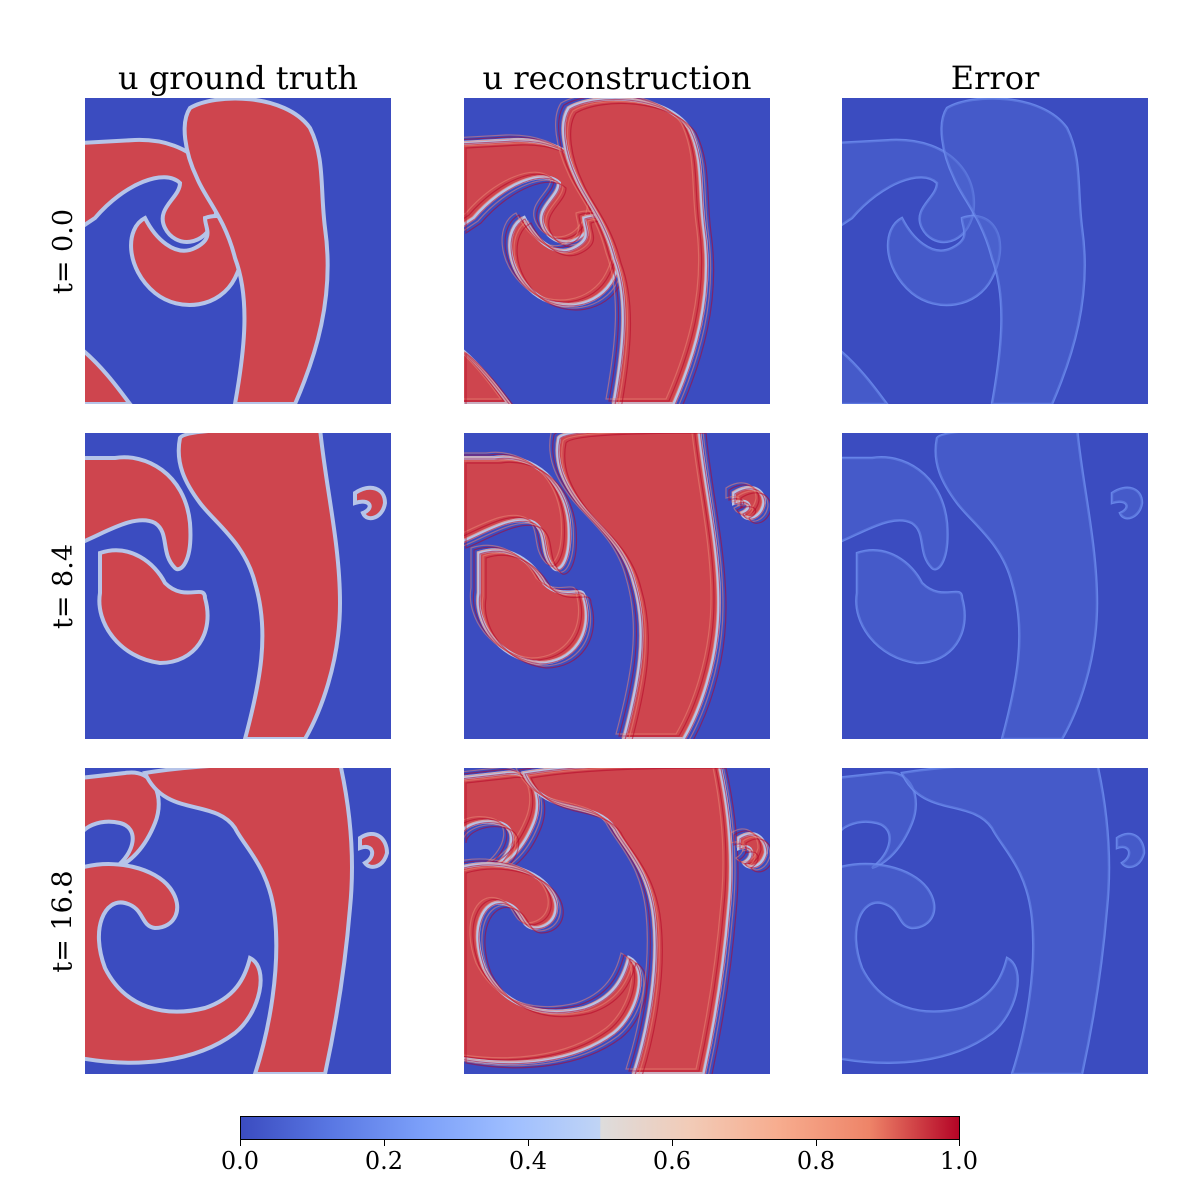 The width and height of the screenshot is (1200, 1200). What do you see at coordinates (63, 251) in the screenshot?
I see `row-label-t0: t= 0.0` at bounding box center [63, 251].